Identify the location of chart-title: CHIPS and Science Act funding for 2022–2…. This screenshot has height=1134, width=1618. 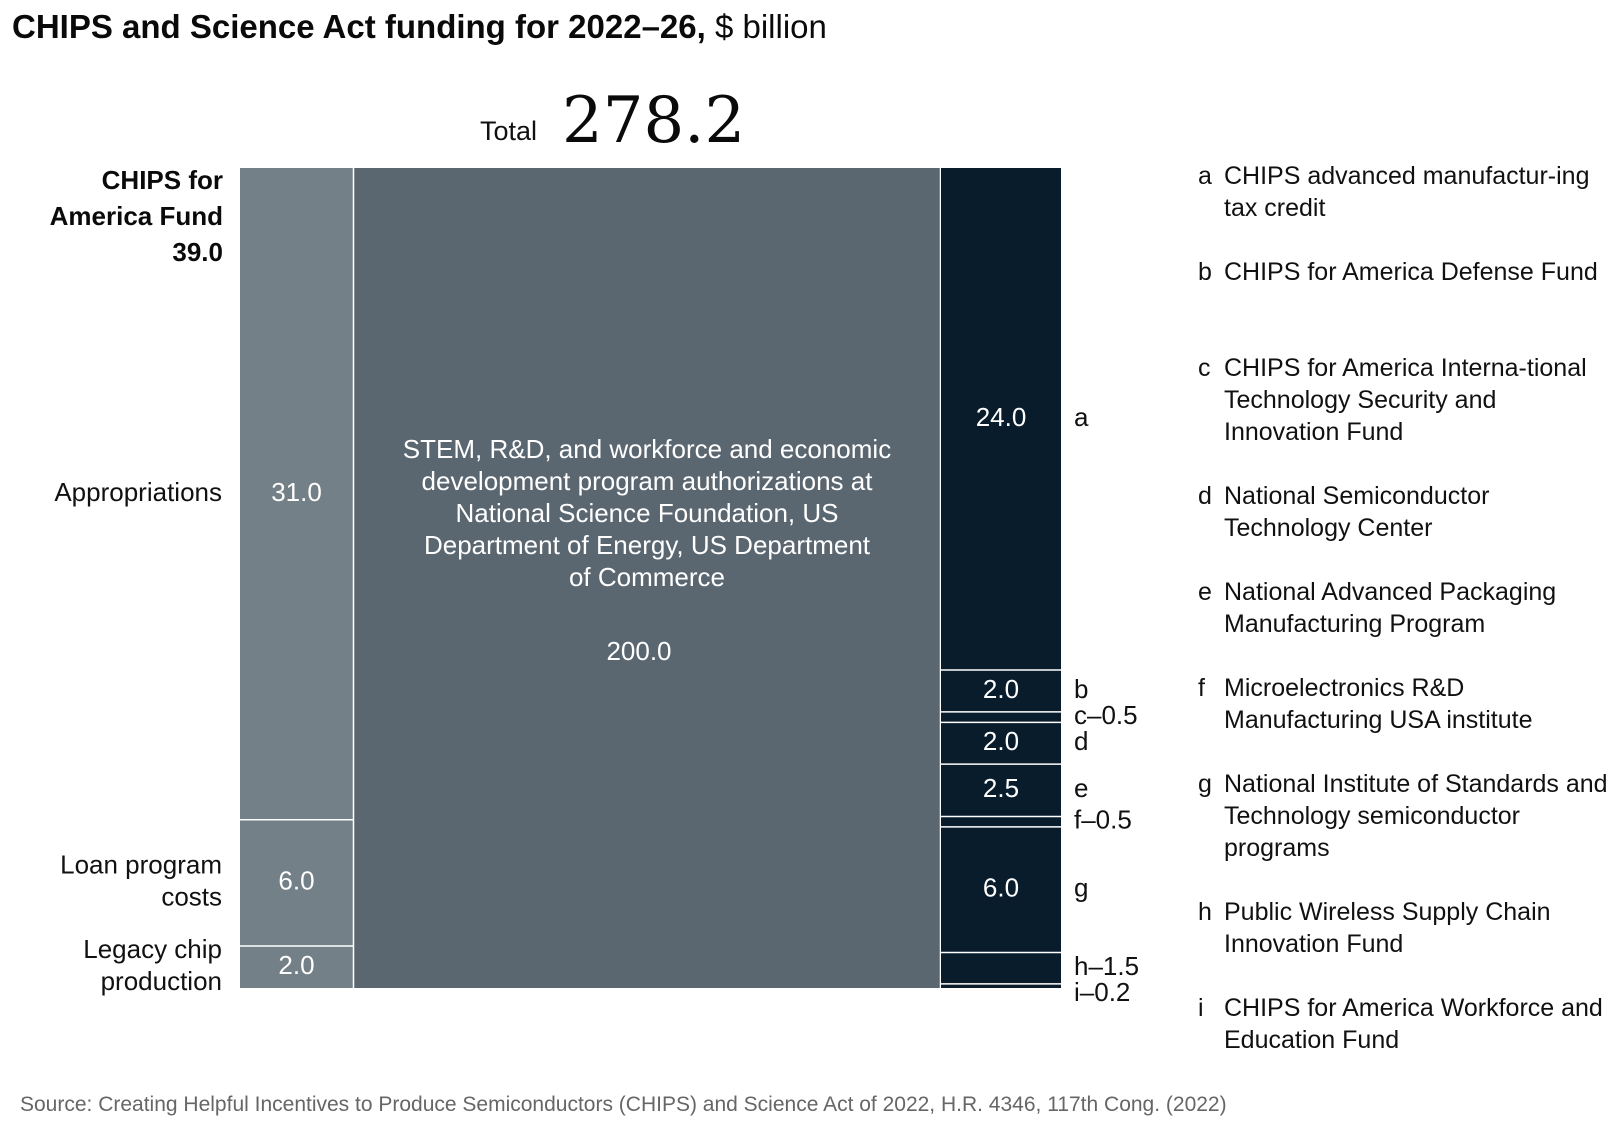
(419, 27).